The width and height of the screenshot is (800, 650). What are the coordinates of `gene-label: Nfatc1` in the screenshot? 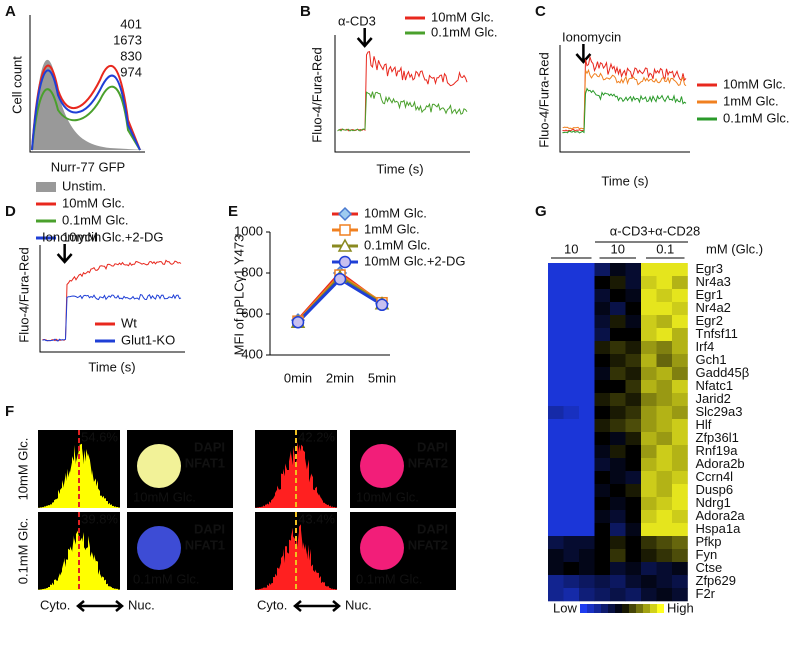 It's located at (715, 385).